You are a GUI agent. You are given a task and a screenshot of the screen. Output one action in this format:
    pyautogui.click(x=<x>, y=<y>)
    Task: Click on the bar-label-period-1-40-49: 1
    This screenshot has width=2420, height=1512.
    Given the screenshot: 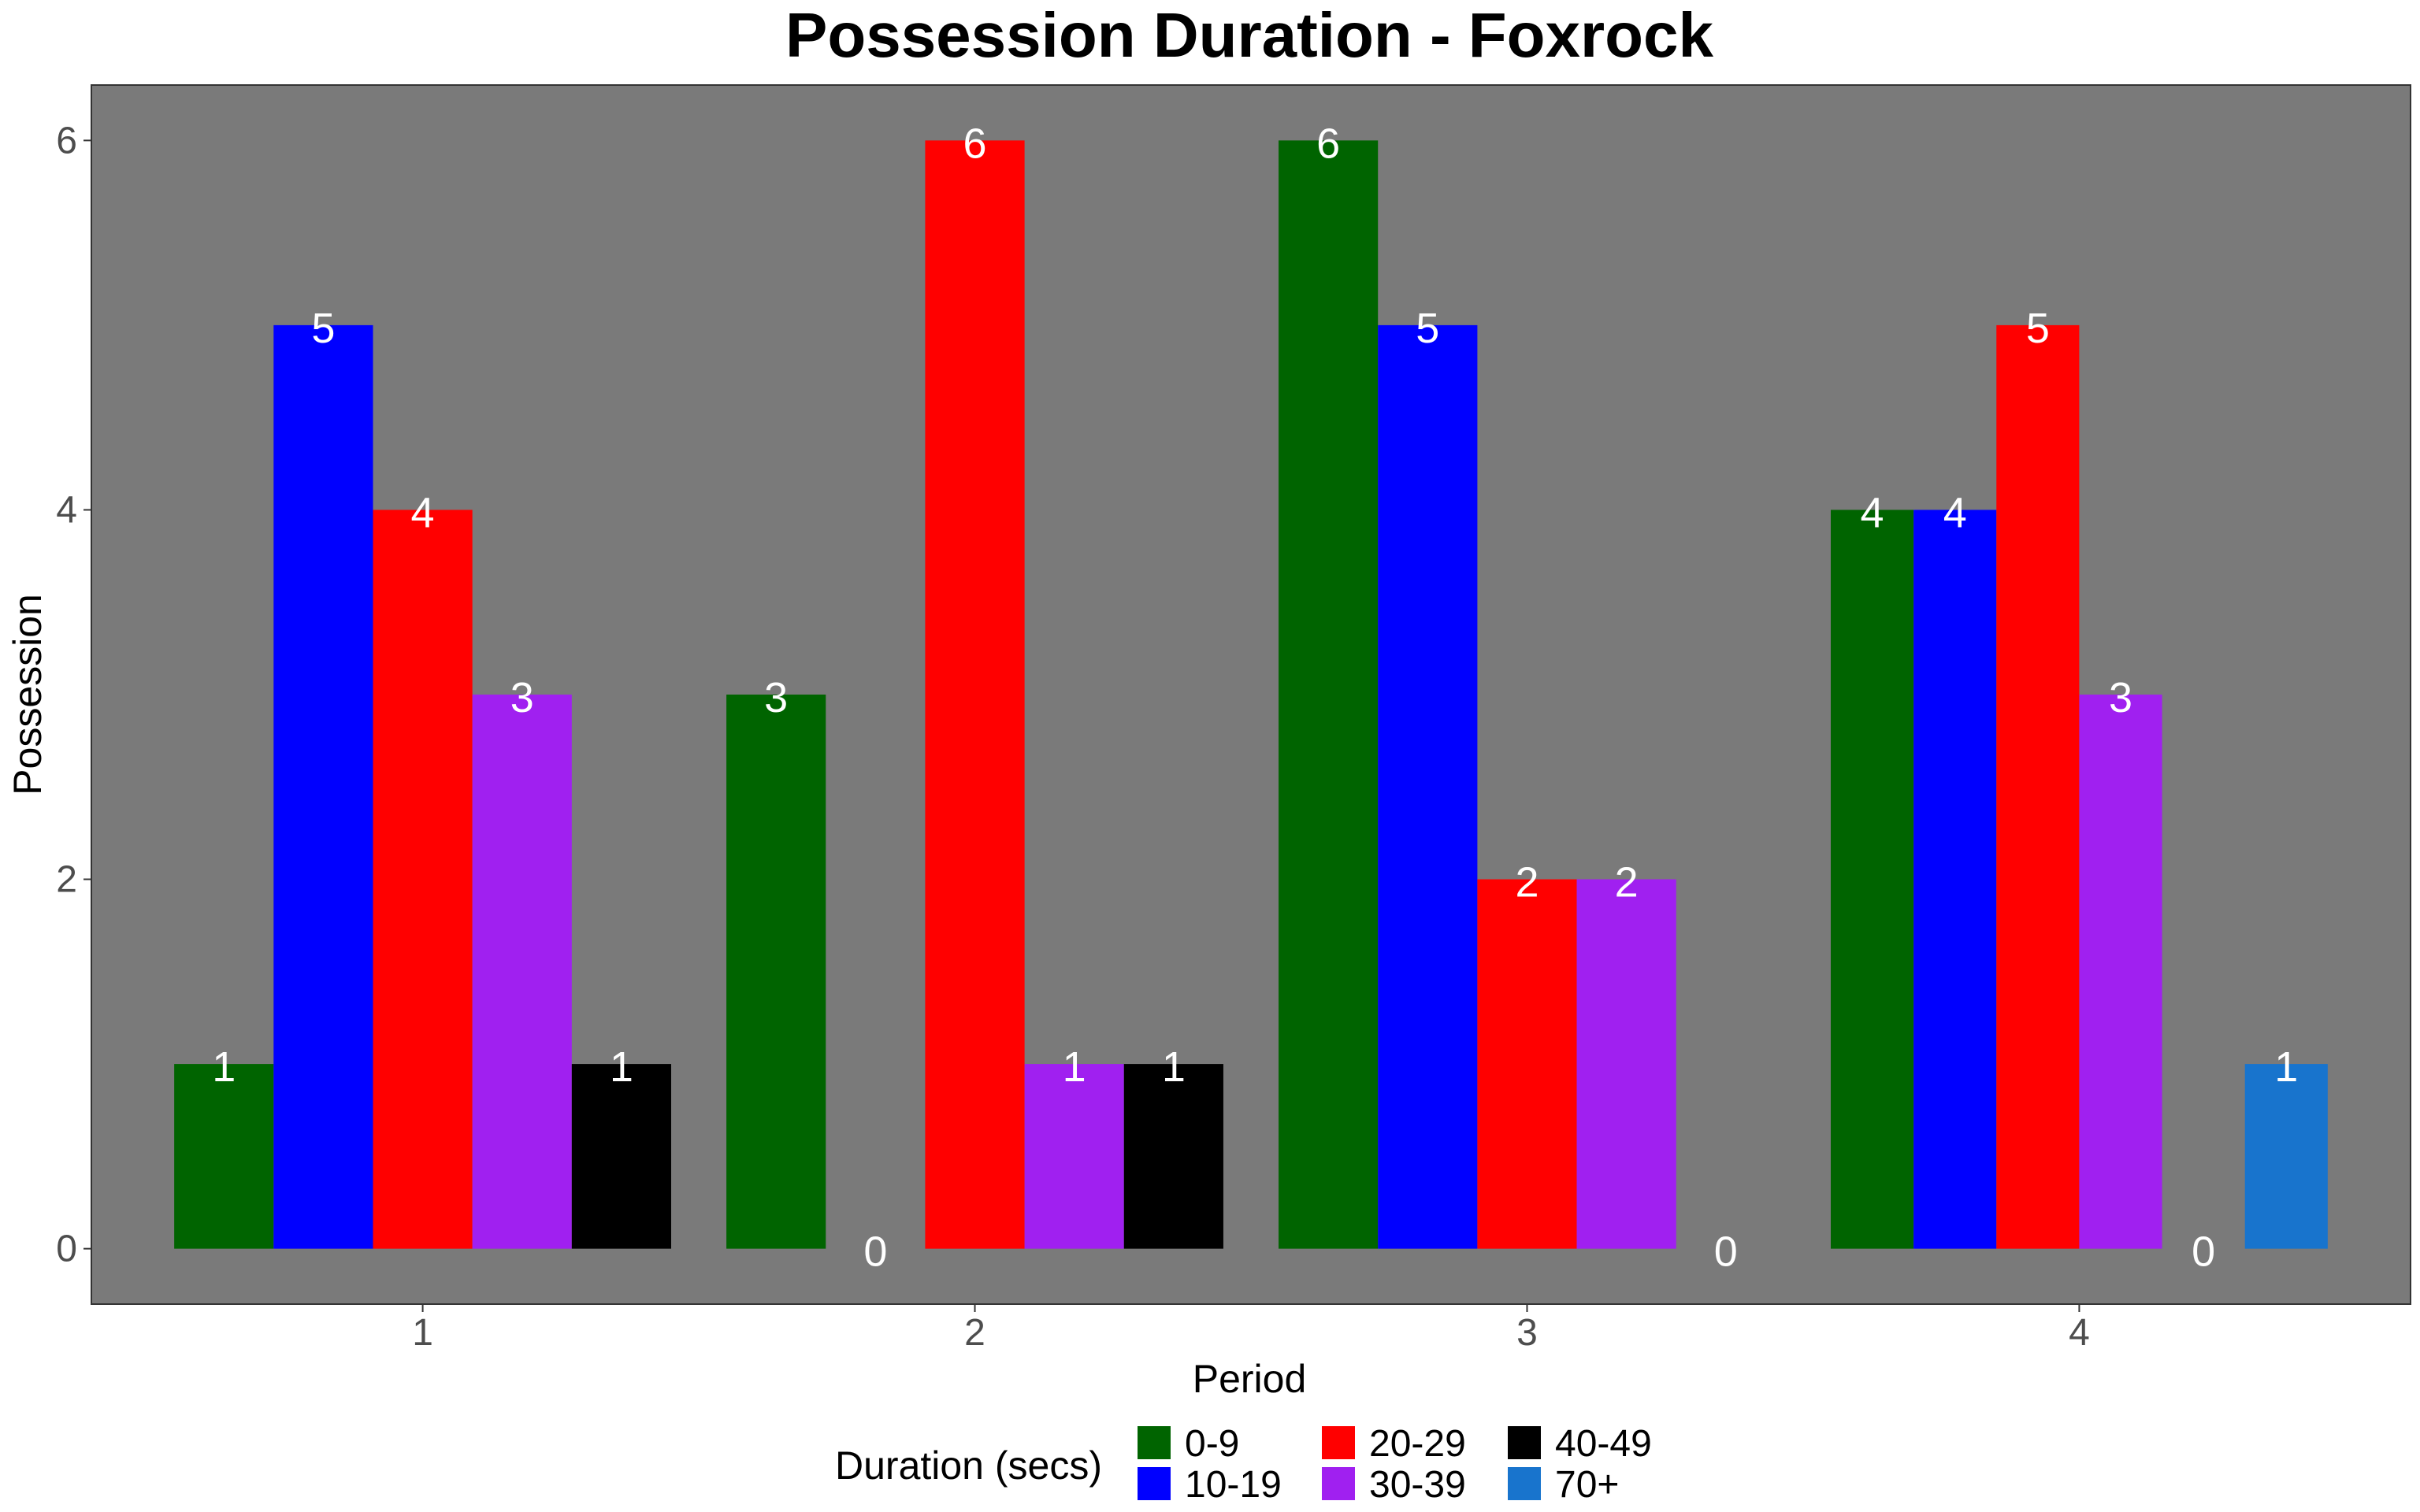 What is the action you would take?
    pyautogui.click(x=621, y=1067)
    